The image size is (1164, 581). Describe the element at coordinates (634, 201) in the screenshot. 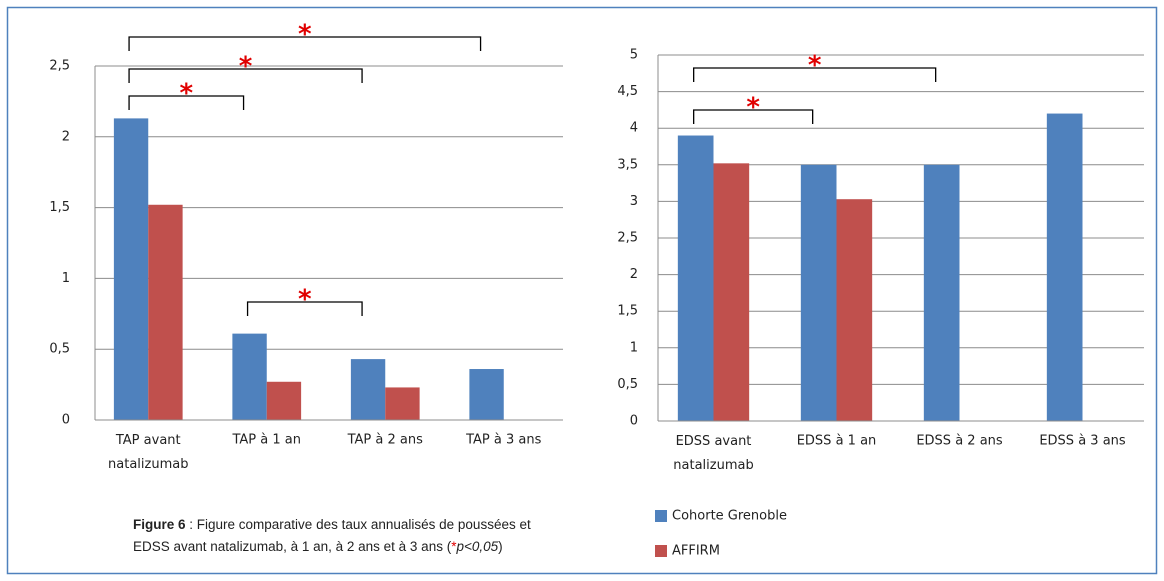

I see `y-tick-label: 3` at that location.